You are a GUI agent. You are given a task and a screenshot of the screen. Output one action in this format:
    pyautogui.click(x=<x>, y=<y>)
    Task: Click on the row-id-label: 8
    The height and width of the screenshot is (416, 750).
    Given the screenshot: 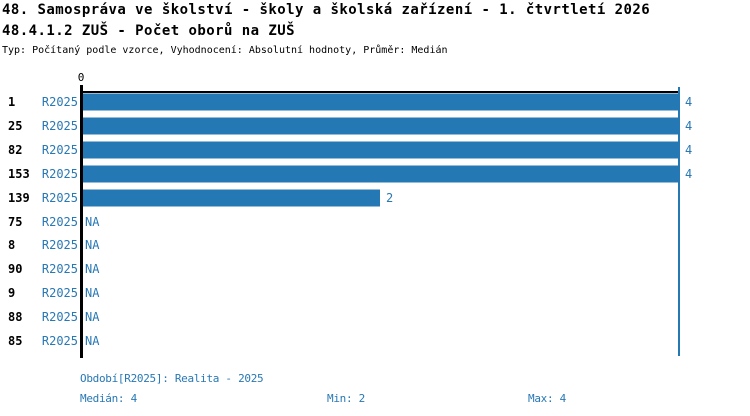 What is the action you would take?
    pyautogui.click(x=12, y=245)
    